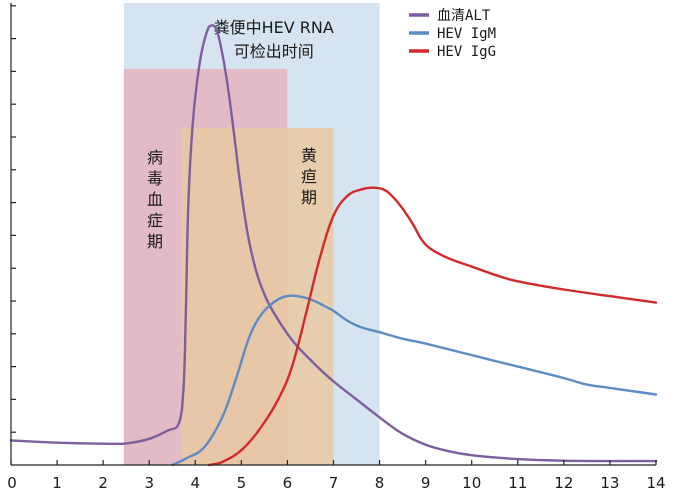 Image resolution: width=676 pixels, height=495 pixels. What do you see at coordinates (309, 197) in the screenshot?
I see `jaundice-label: 期` at bounding box center [309, 197].